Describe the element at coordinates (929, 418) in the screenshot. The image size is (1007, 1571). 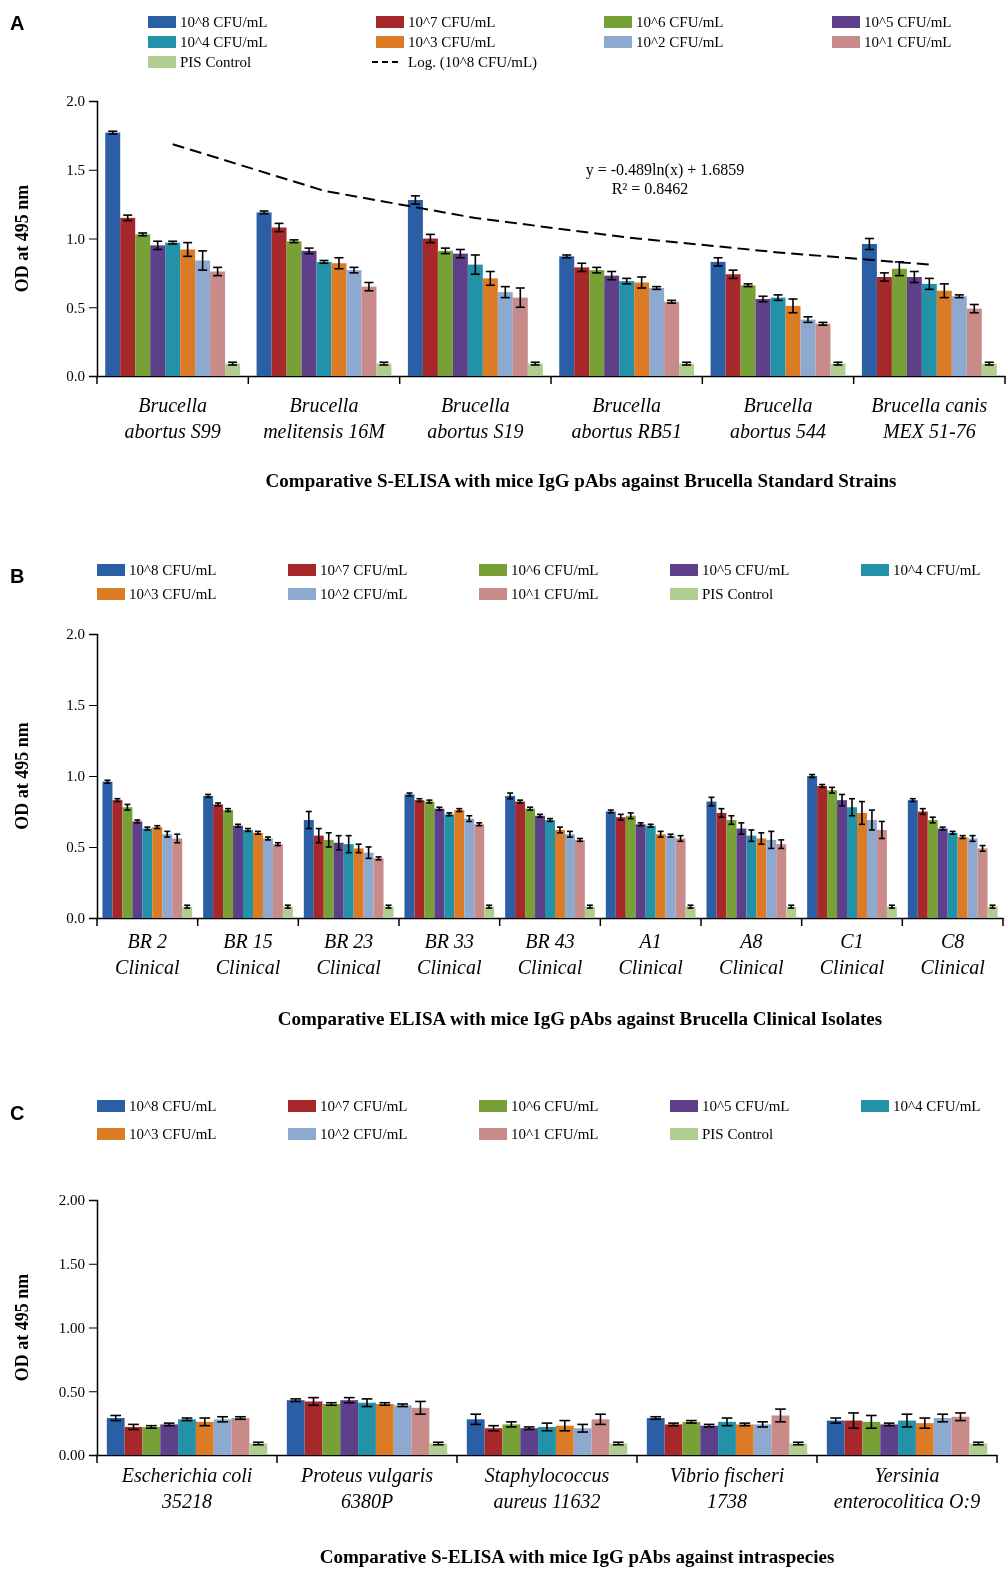
I see `x-tick-label: Brucella canis MEX 51-76` at that location.